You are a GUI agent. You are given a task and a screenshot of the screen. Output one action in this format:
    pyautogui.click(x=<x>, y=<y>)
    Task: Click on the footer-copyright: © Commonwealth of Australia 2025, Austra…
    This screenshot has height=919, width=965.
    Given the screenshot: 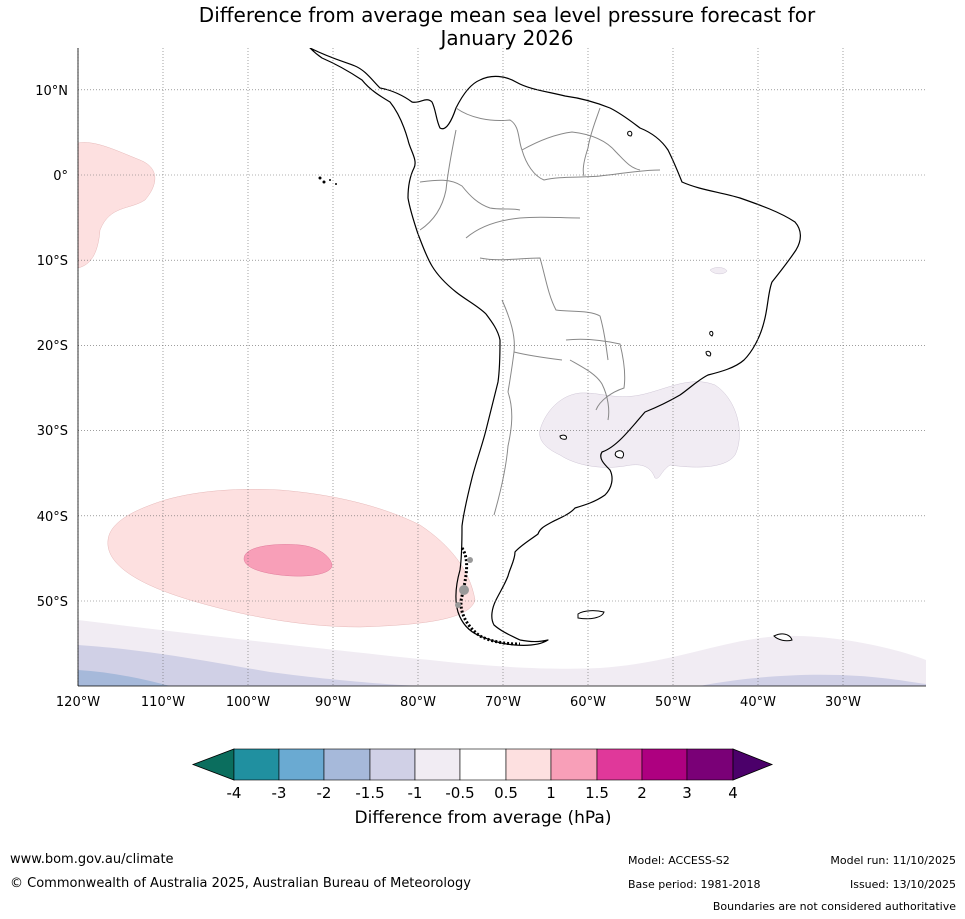 What is the action you would take?
    pyautogui.click(x=240, y=883)
    